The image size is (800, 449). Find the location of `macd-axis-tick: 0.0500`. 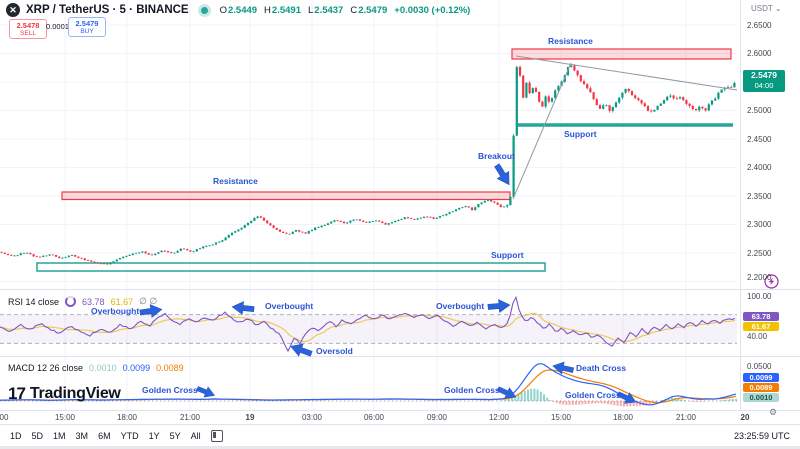

macd-axis-tick: 0.0500 is located at coordinates (759, 366).